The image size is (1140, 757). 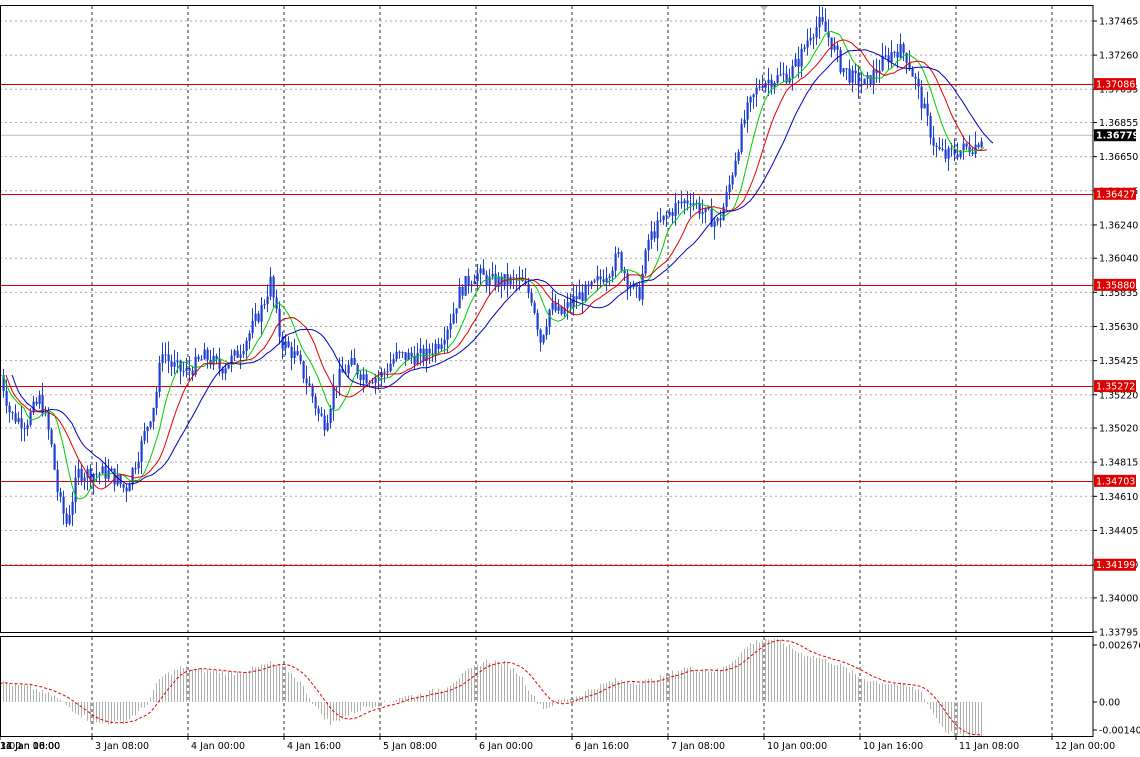 I want to click on level-price-box, so click(x=1115, y=480).